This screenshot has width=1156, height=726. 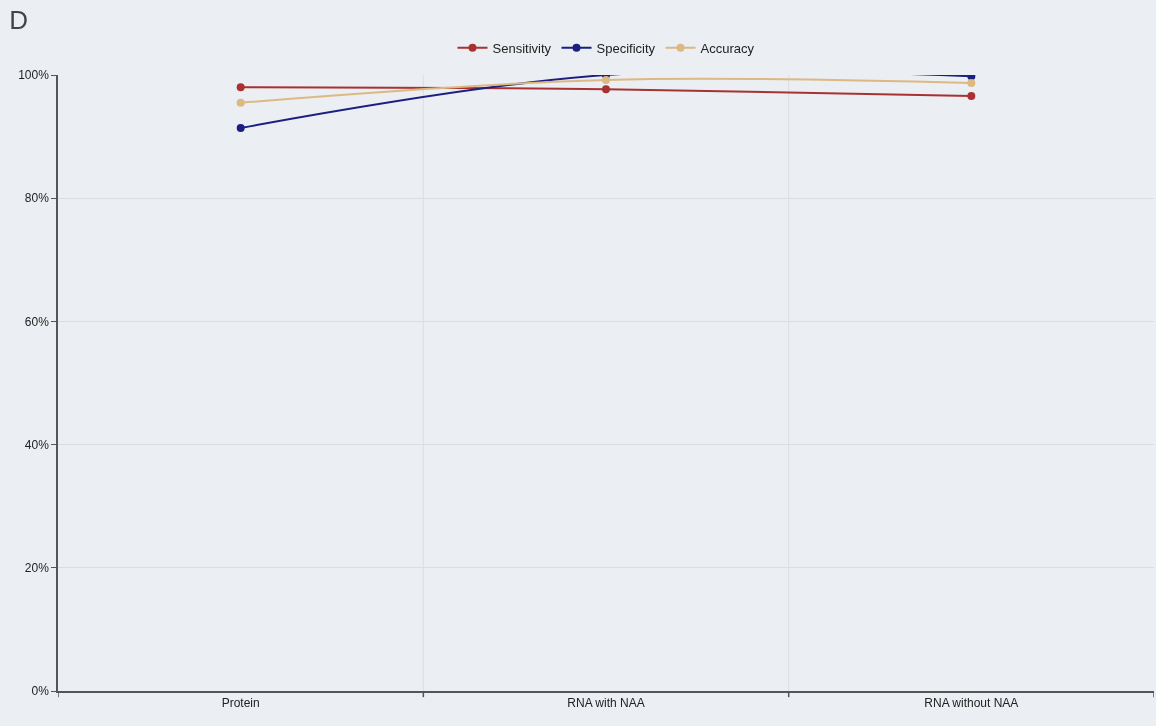 I want to click on x-tick-label: RNA without NAA, so click(x=971, y=703).